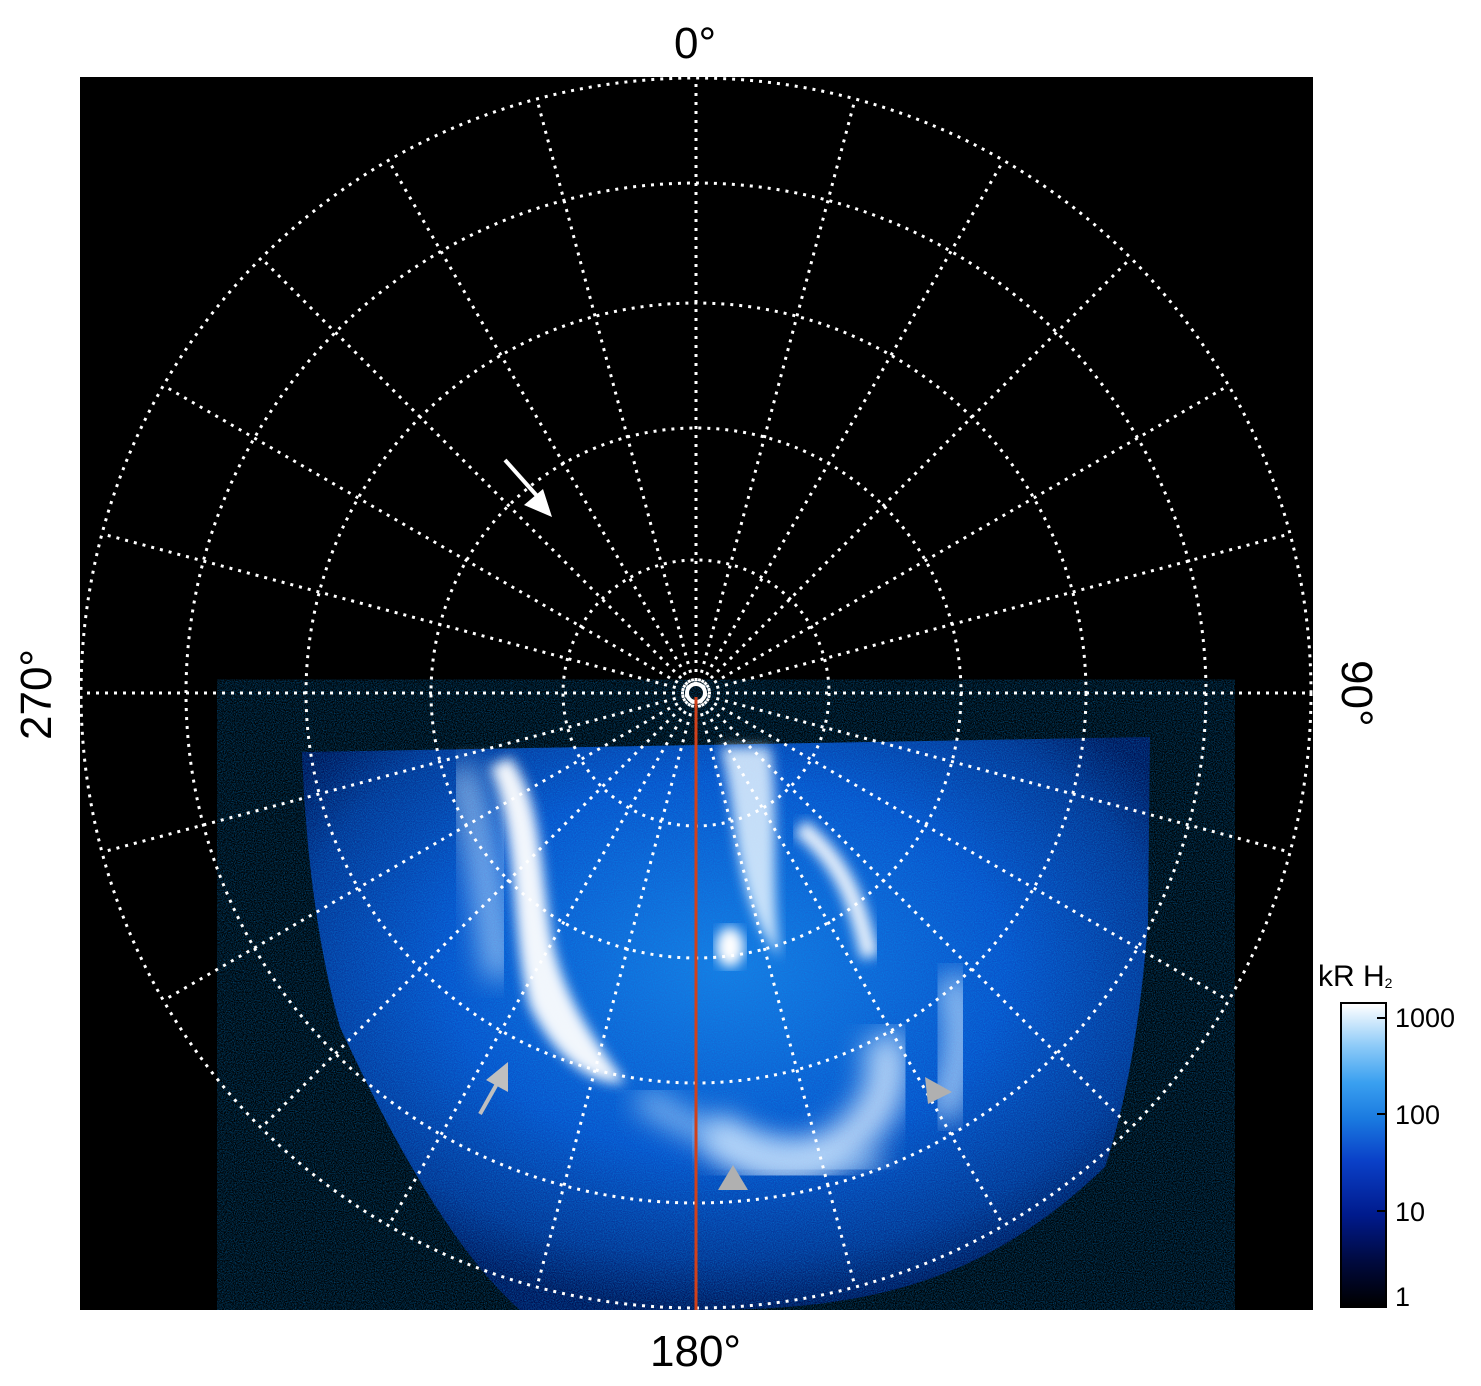 The width and height of the screenshot is (1481, 1386). I want to click on colorbar-tick-100: 100, so click(1418, 1115).